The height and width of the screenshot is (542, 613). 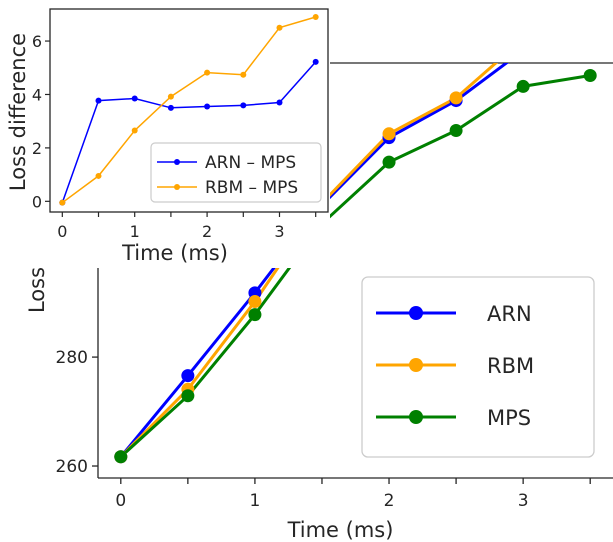 I want to click on inset-legend-label-arn-mps: ARN – MPS, so click(x=250, y=163).